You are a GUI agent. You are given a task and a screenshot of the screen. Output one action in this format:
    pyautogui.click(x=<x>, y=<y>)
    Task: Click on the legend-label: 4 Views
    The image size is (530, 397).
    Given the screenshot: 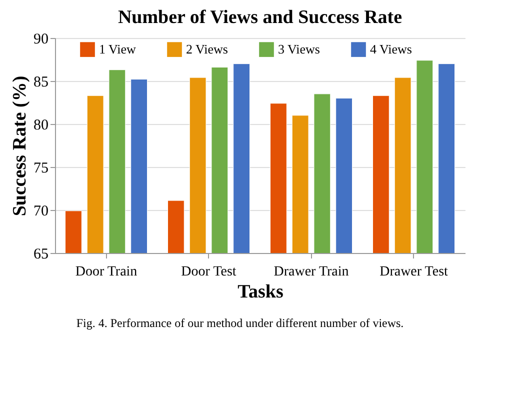 What is the action you would take?
    pyautogui.click(x=391, y=49)
    